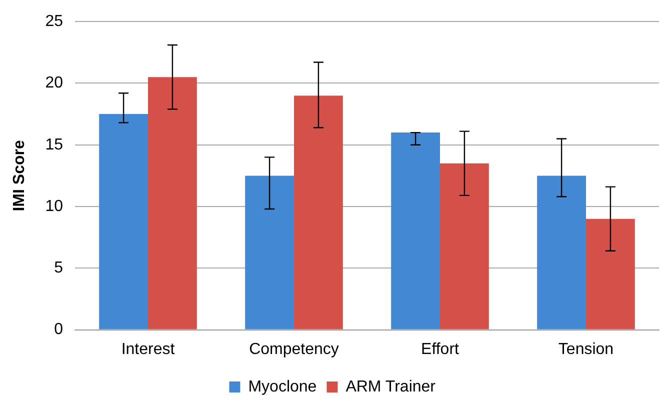 This screenshot has height=405, width=663. I want to click on y-tick-label: 5, so click(59, 268).